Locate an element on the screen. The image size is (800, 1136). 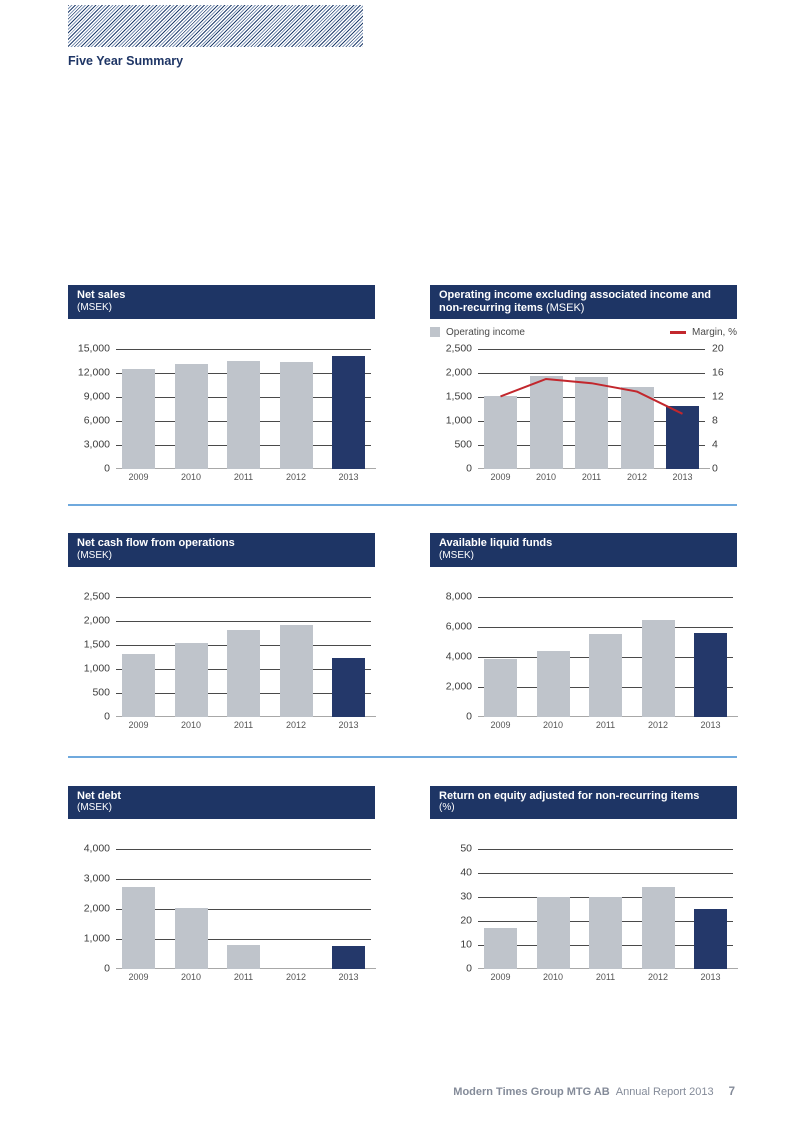
chart-plot-area: 0 10 20 30 40 50 is located at coordinates (584, 908).